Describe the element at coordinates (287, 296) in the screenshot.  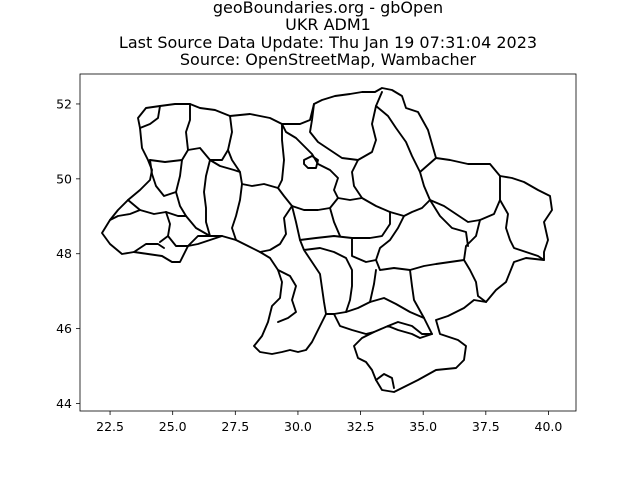
I see `region-odesa` at that location.